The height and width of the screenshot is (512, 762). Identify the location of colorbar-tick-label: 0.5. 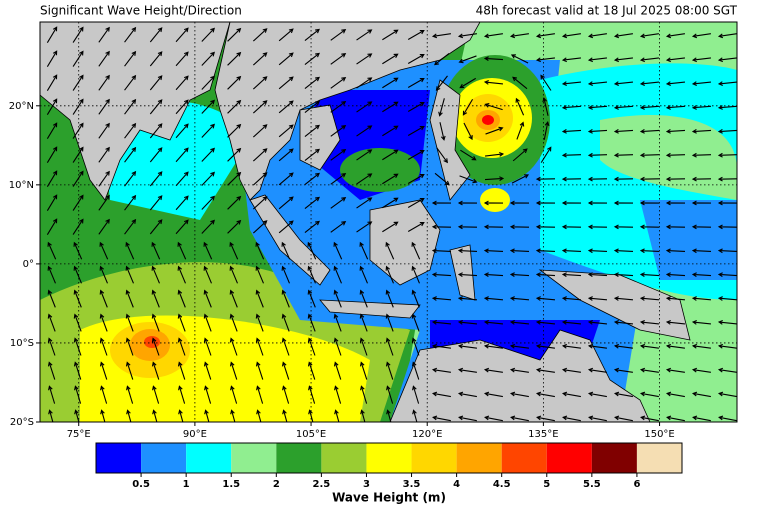
(141, 484).